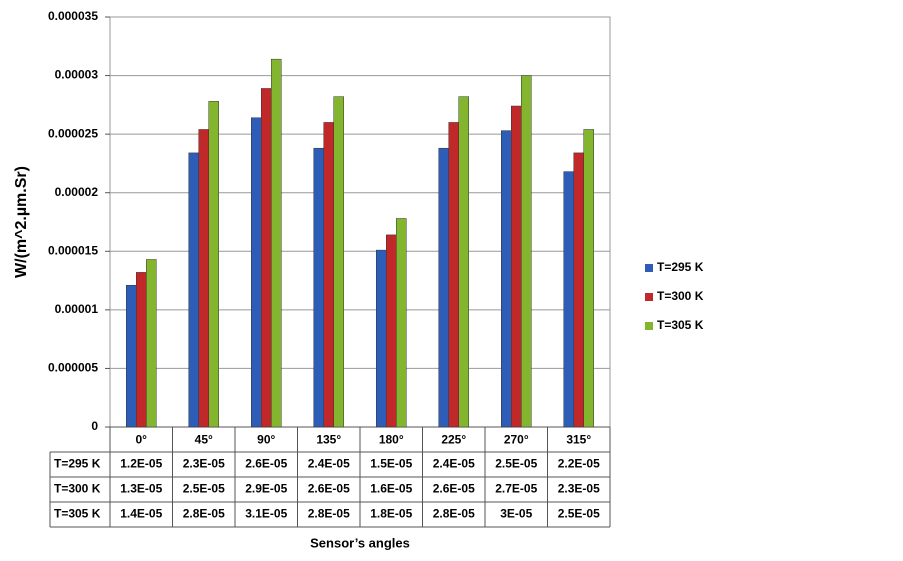 The width and height of the screenshot is (903, 561). I want to click on x-tick-label: 315°, so click(578, 440).